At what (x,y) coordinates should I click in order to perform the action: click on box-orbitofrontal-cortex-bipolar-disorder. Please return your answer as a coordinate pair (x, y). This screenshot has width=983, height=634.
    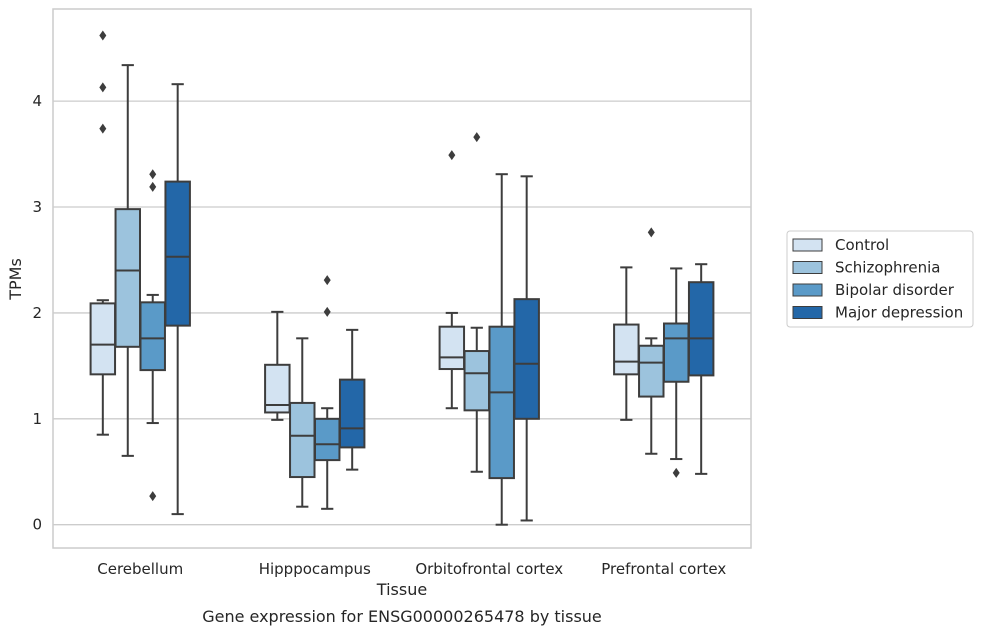
    Looking at the image, I should click on (501, 349).